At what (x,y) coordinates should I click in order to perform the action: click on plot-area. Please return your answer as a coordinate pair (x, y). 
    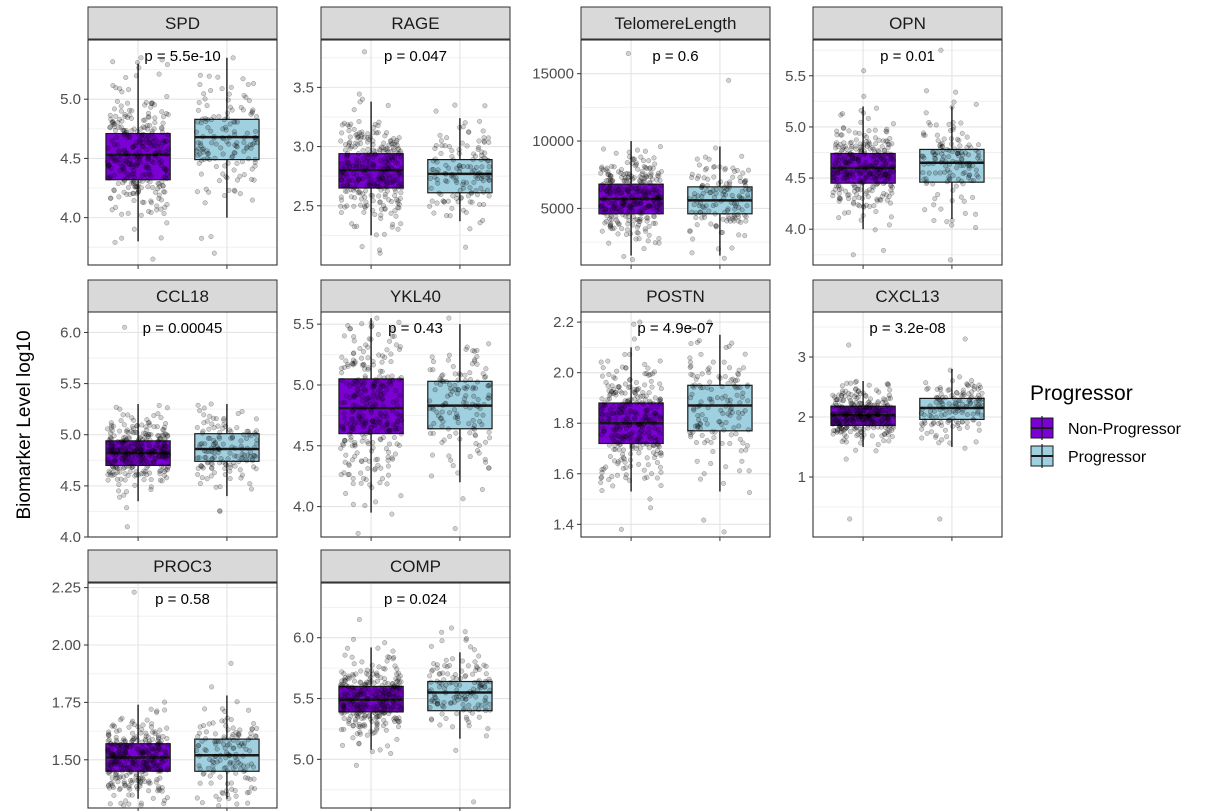
    Looking at the image, I should click on (415, 424).